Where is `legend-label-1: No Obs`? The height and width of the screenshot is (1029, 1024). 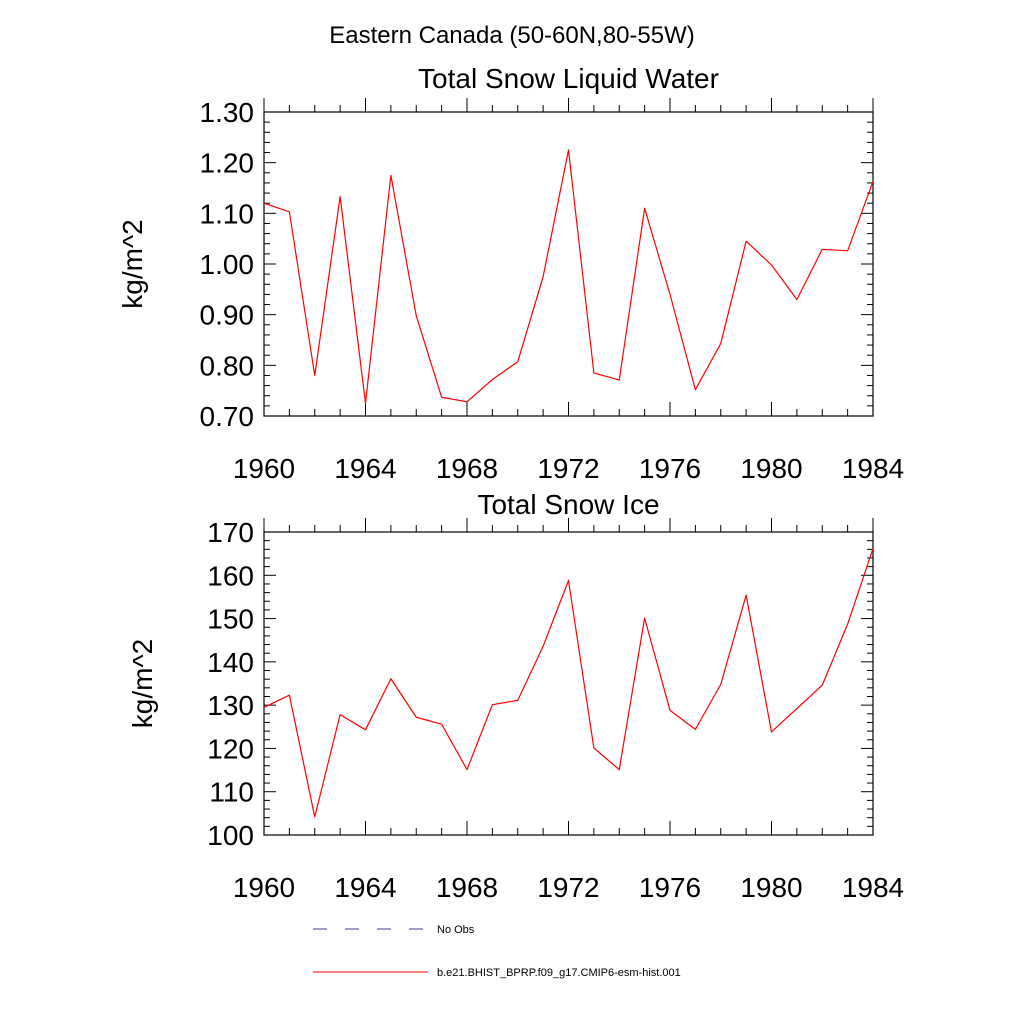 legend-label-1: No Obs is located at coordinates (456, 930).